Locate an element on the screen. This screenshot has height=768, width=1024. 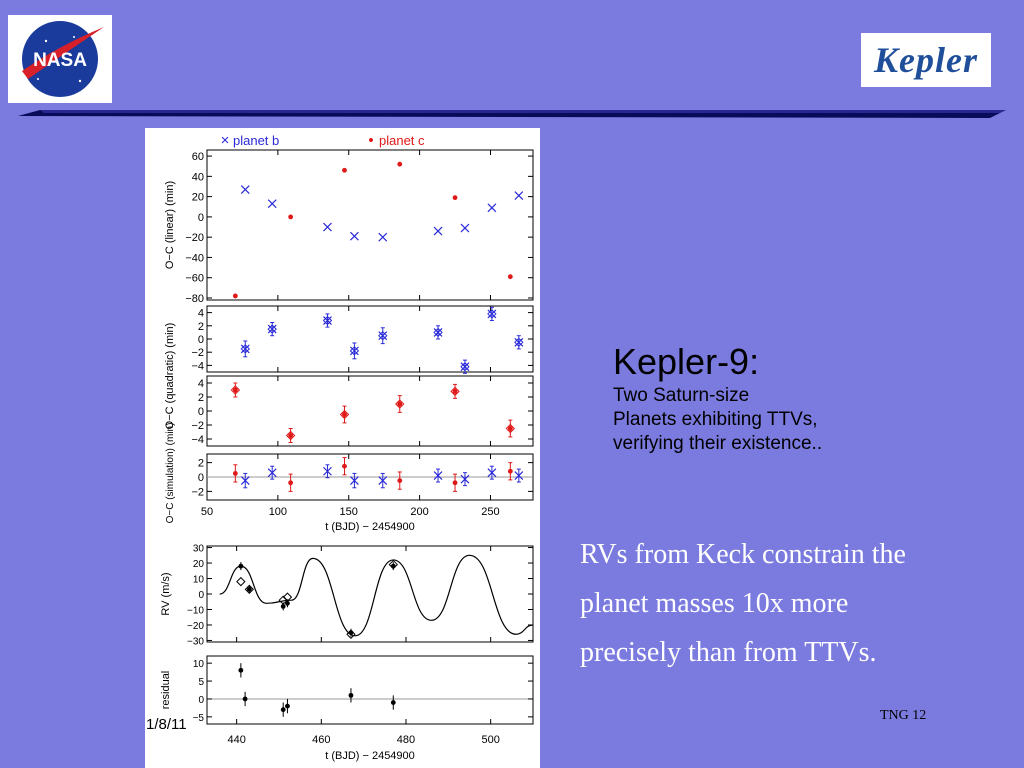
slide-subtitle-line: Planets exhibiting TTVs, is located at coordinates (715, 419).